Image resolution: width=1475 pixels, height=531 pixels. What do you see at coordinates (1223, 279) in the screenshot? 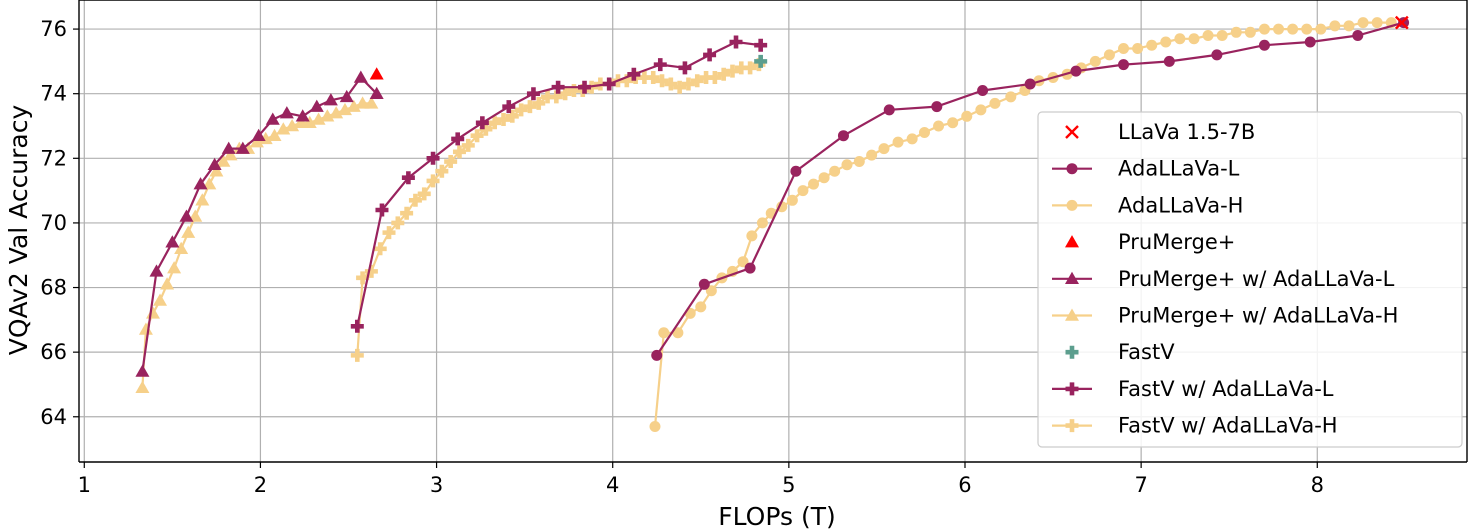
I see `legend-item: PruMerge+ w/ AdaLLaVa-L` at bounding box center [1223, 279].